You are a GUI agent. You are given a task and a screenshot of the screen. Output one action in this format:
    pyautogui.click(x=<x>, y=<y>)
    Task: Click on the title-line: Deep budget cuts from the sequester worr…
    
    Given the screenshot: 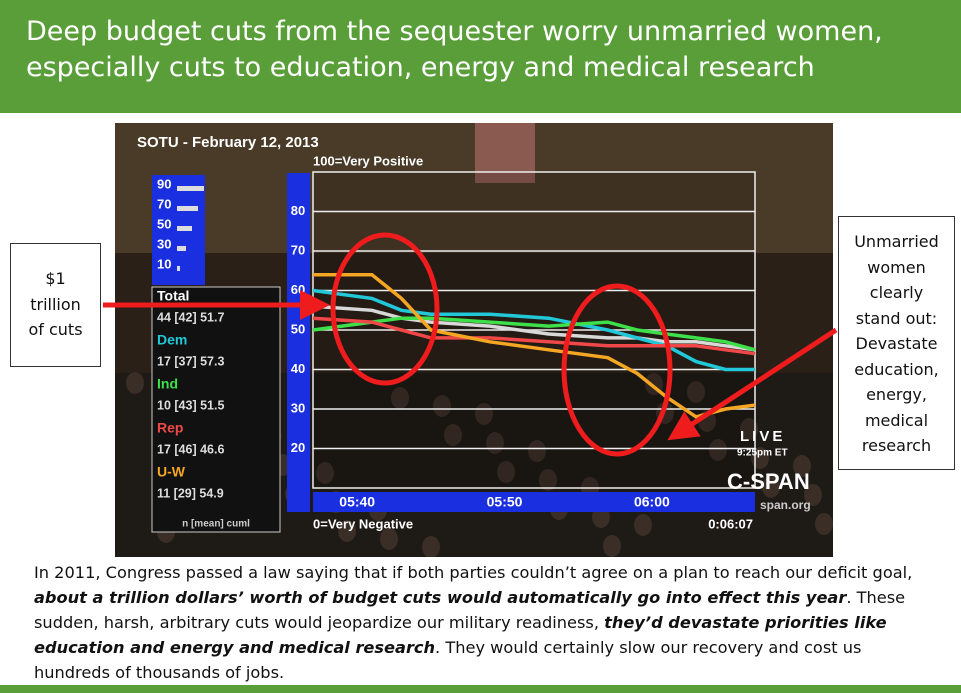 What is the action you would take?
    pyautogui.click(x=454, y=31)
    